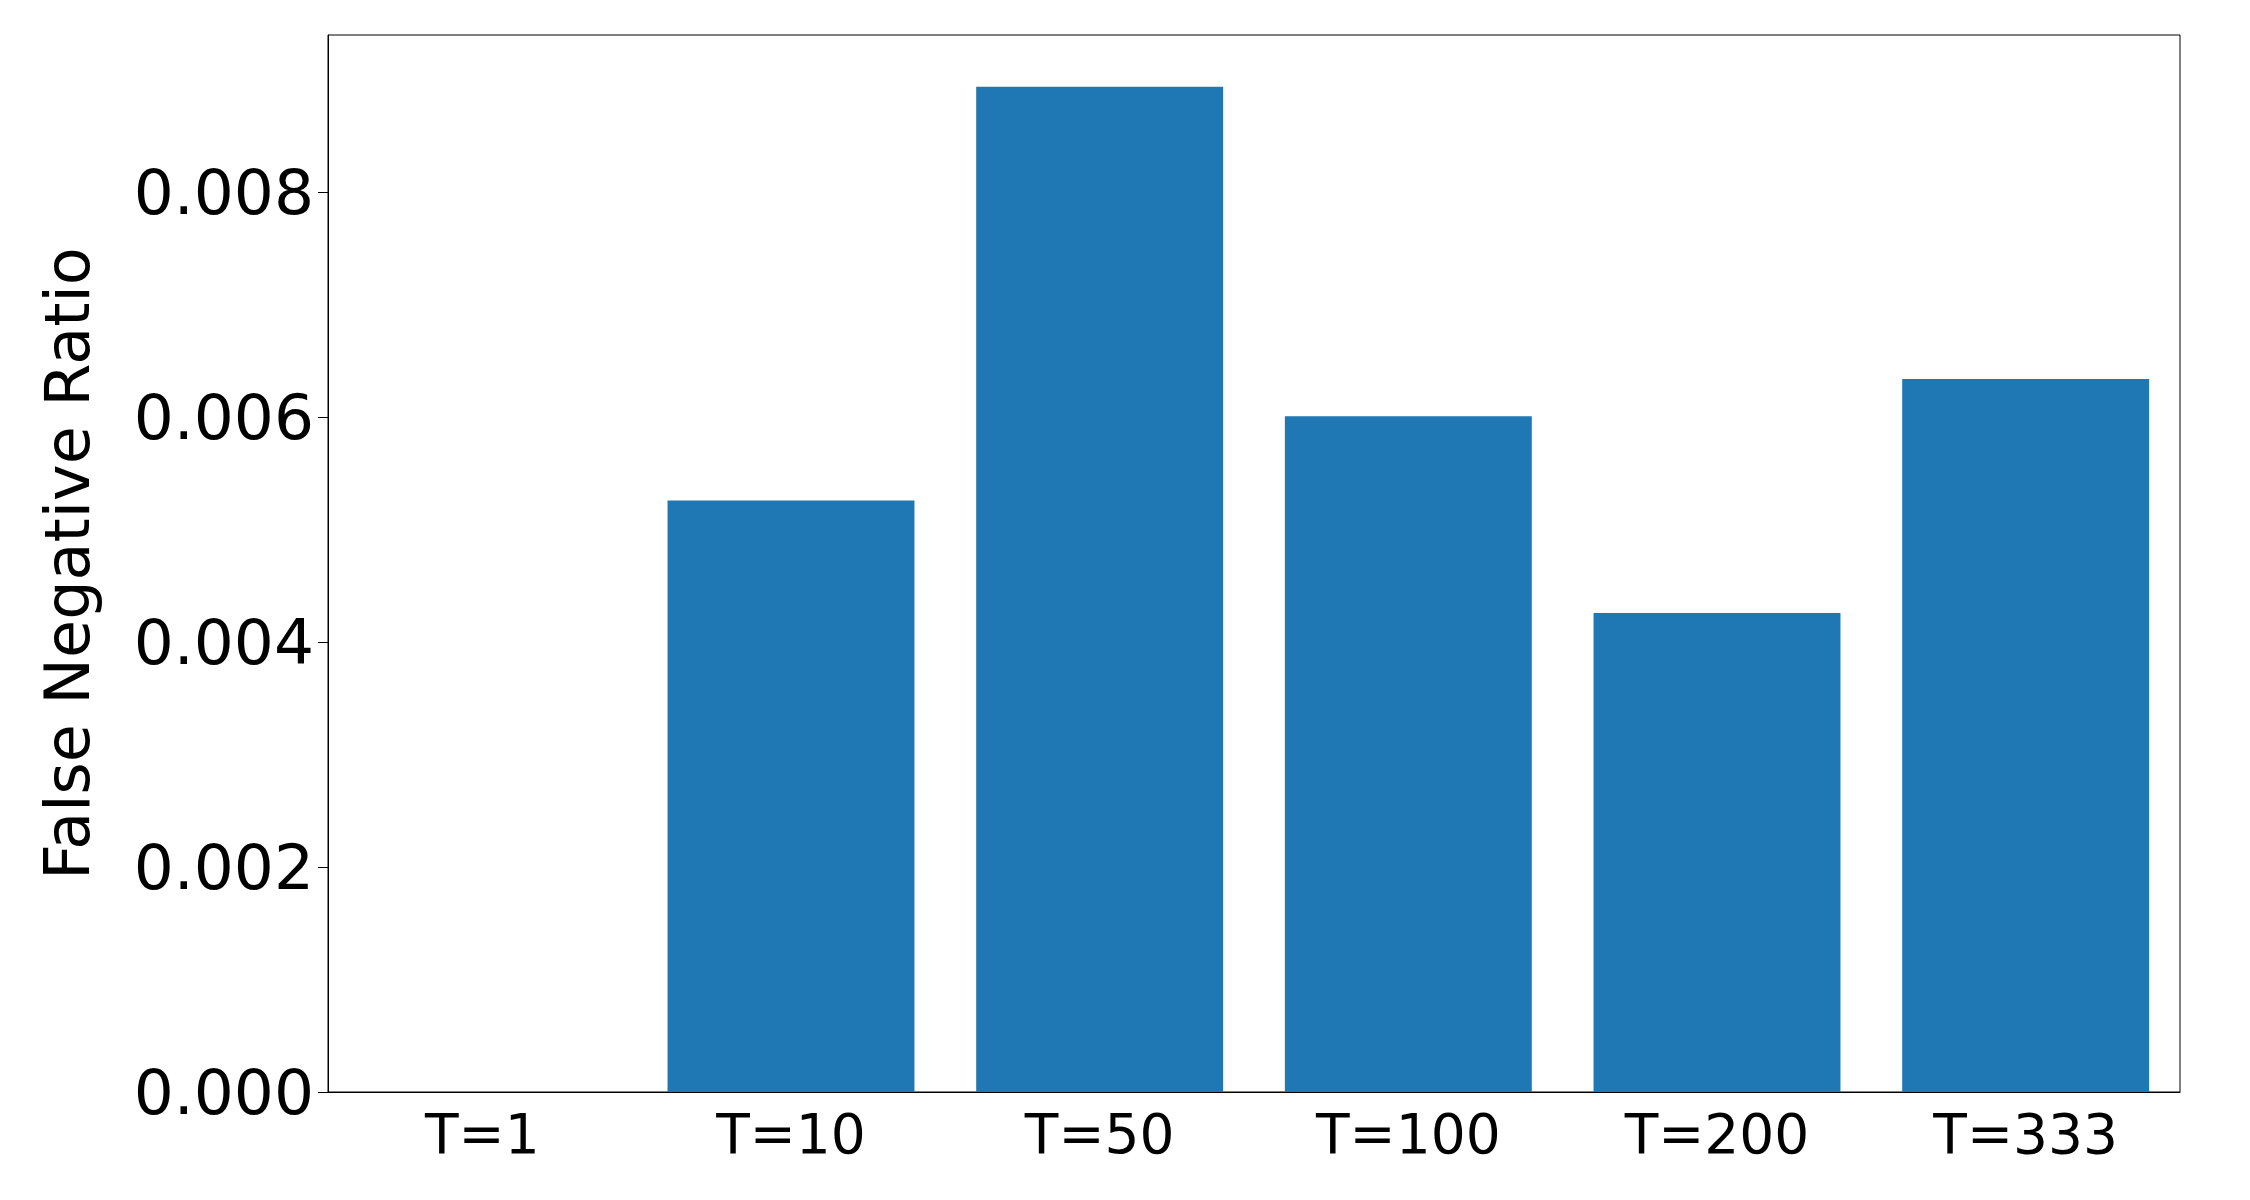 This screenshot has height=1200, width=2250. Describe the element at coordinates (481, 1133) in the screenshot. I see `x-tick-label: T=1` at that location.